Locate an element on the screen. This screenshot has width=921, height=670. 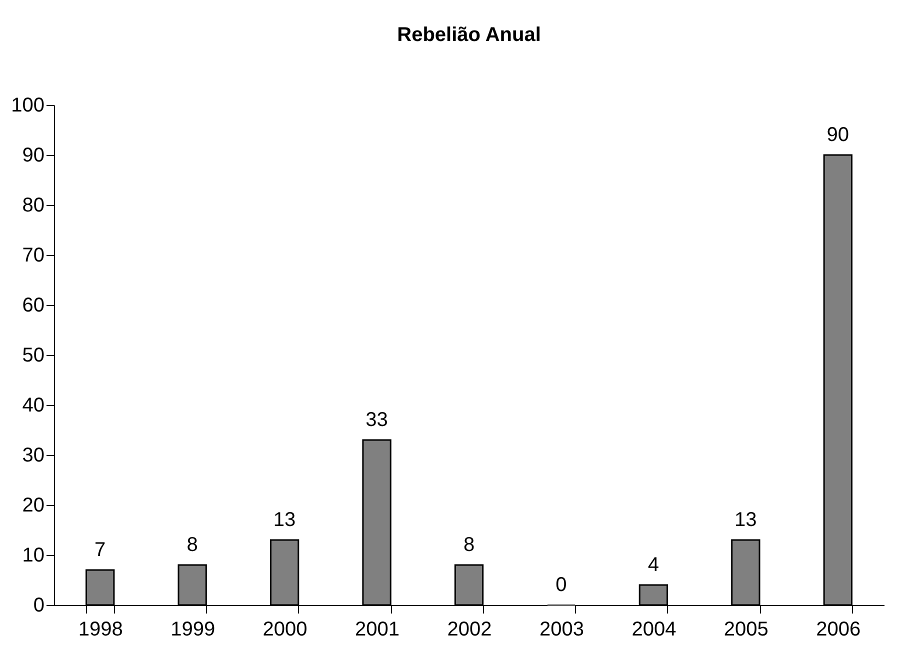
y-tick-label: 90 is located at coordinates (33, 155).